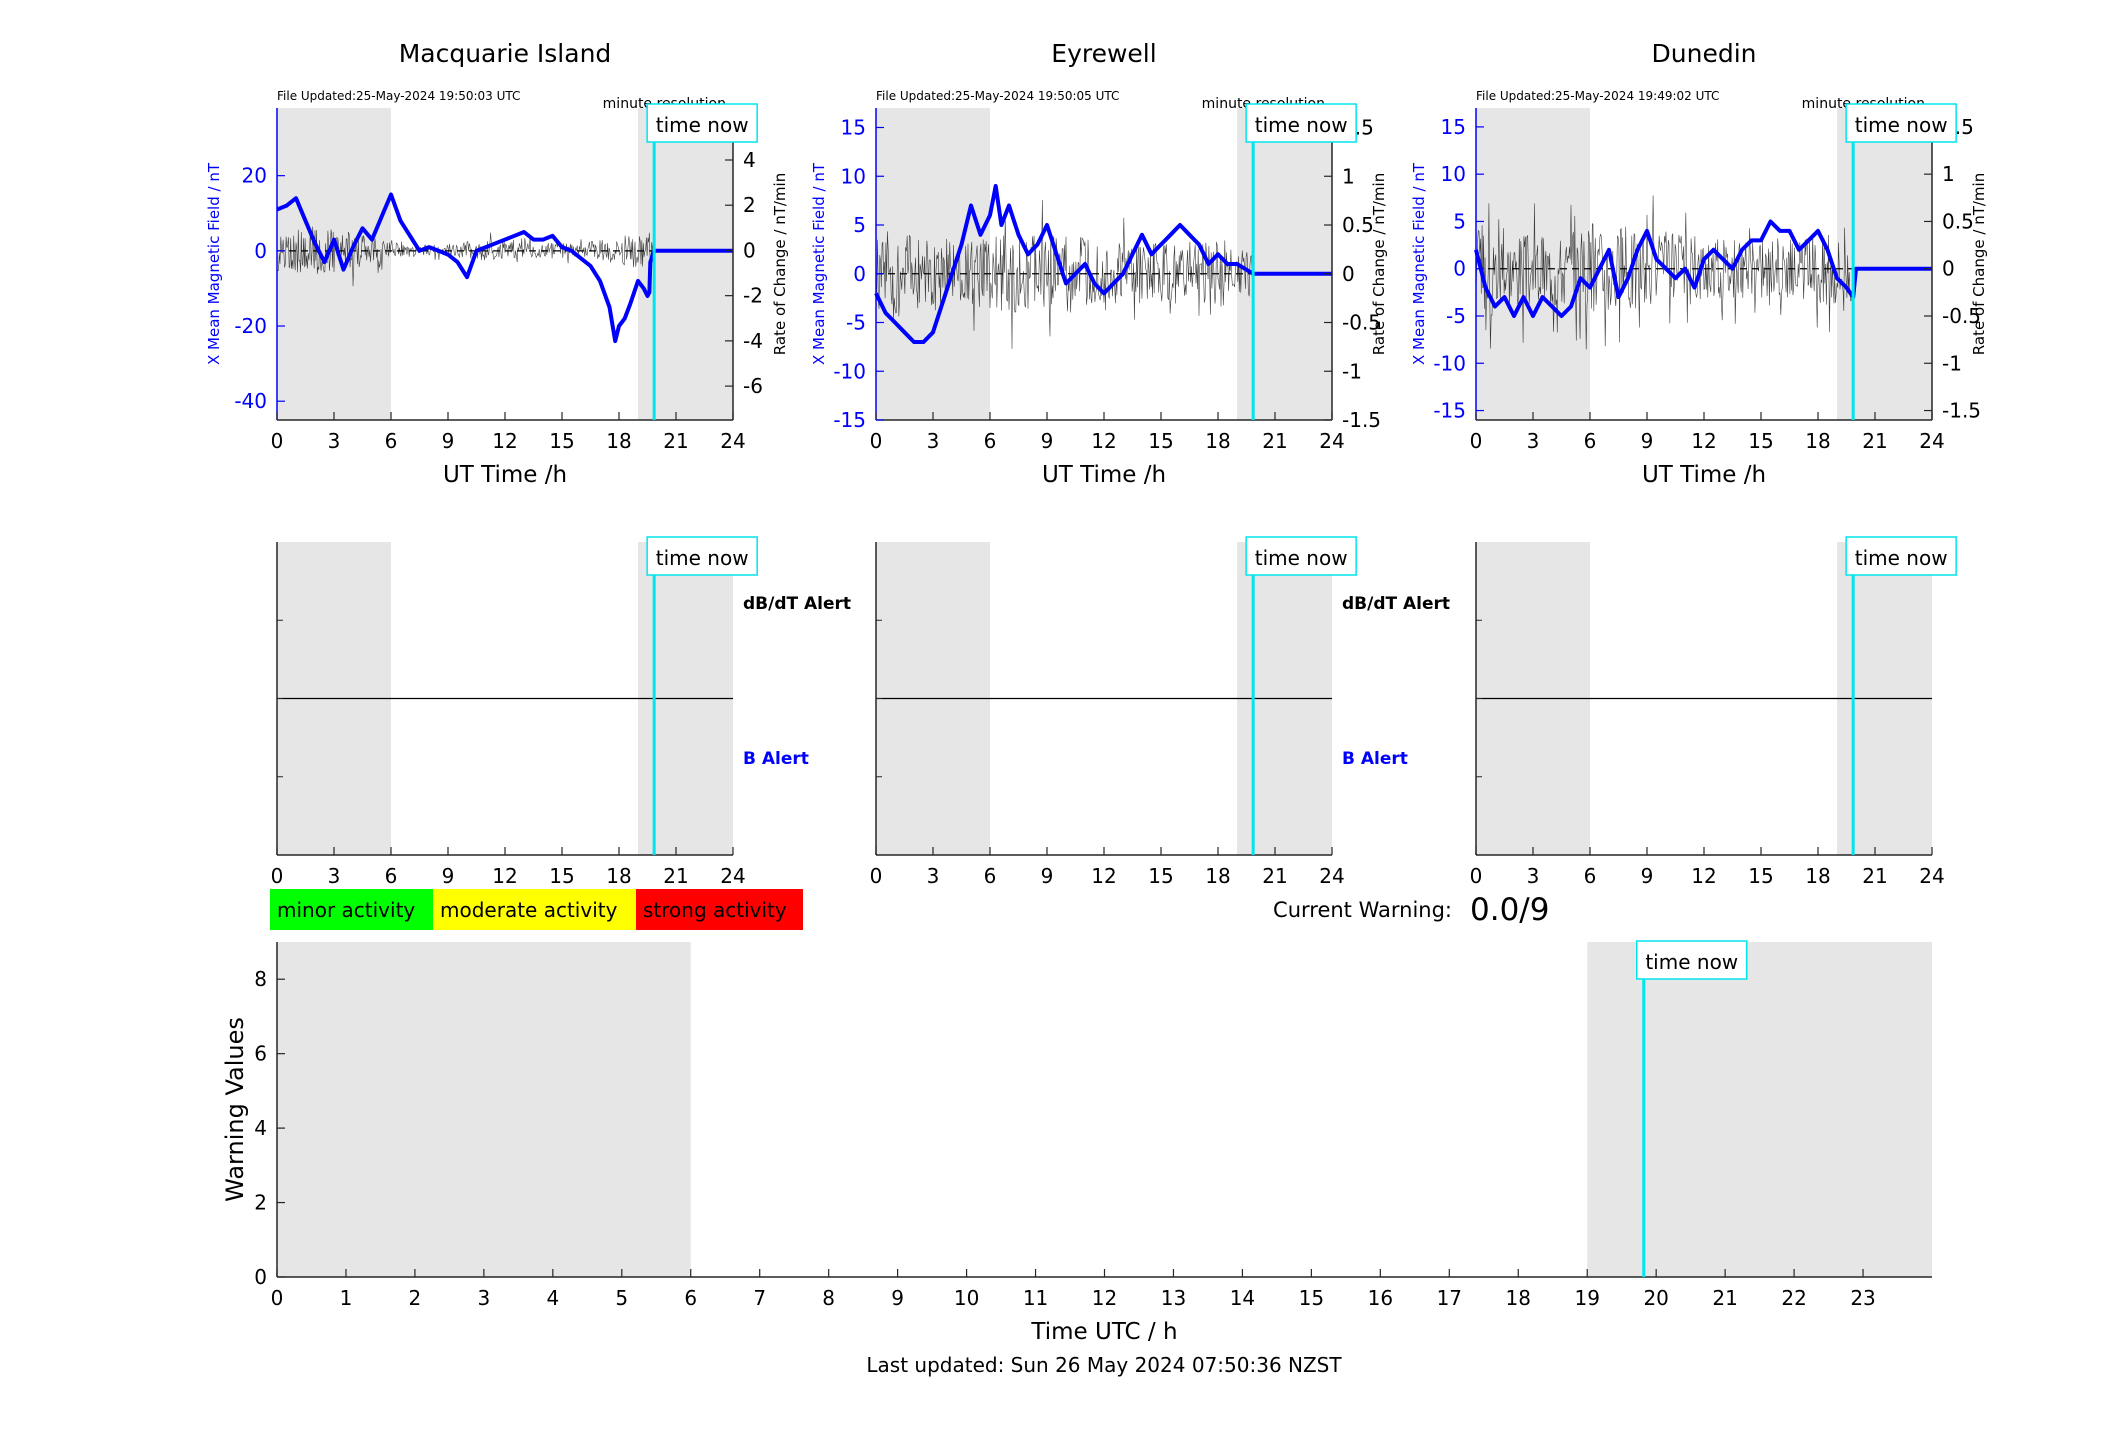 This screenshot has width=2117, height=1437. What do you see at coordinates (856, 323) in the screenshot?
I see `y-left-tick-label: -5` at bounding box center [856, 323].